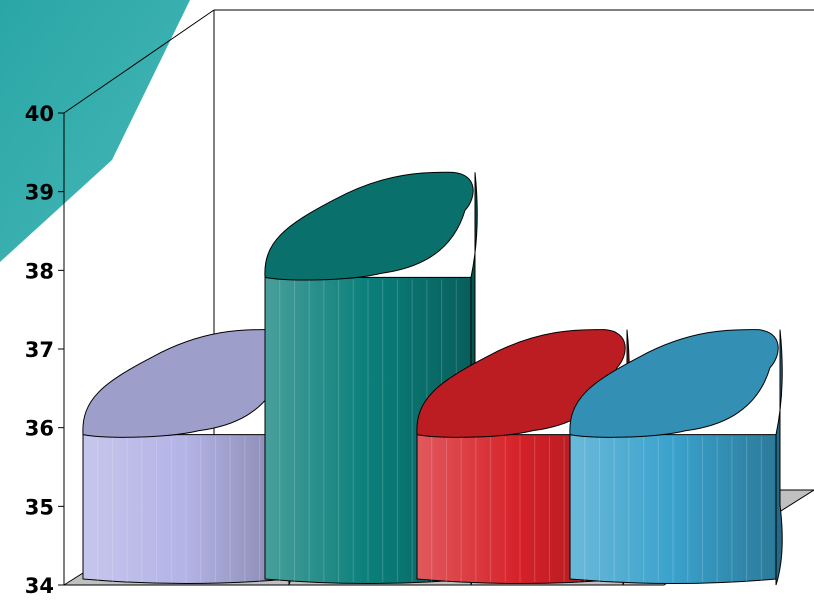  I want to click on y-tick-label: 36, so click(39, 429).